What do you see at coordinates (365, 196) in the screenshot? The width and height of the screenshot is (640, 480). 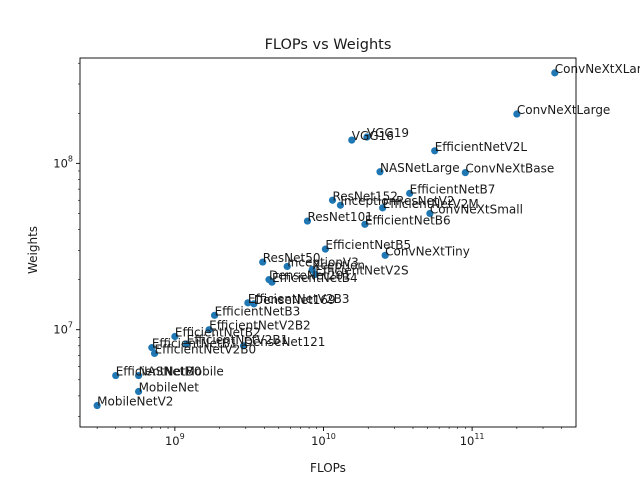 I see `point-label: ResNet152` at bounding box center [365, 196].